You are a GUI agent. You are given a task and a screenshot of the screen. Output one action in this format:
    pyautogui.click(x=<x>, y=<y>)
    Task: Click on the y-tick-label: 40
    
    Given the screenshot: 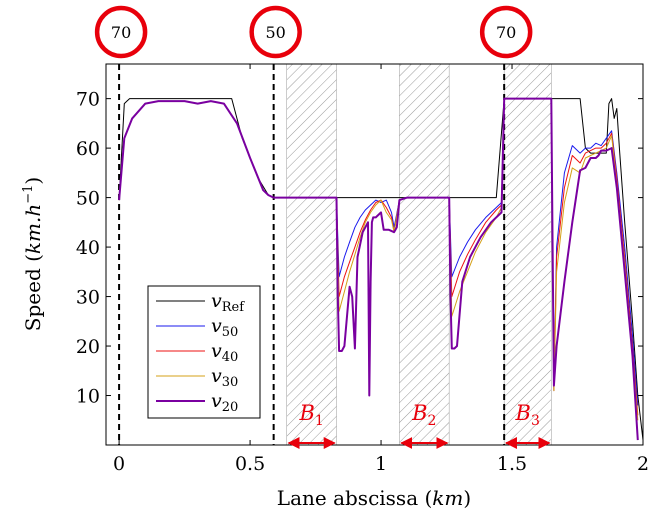 What is the action you would take?
    pyautogui.click(x=88, y=248)
    